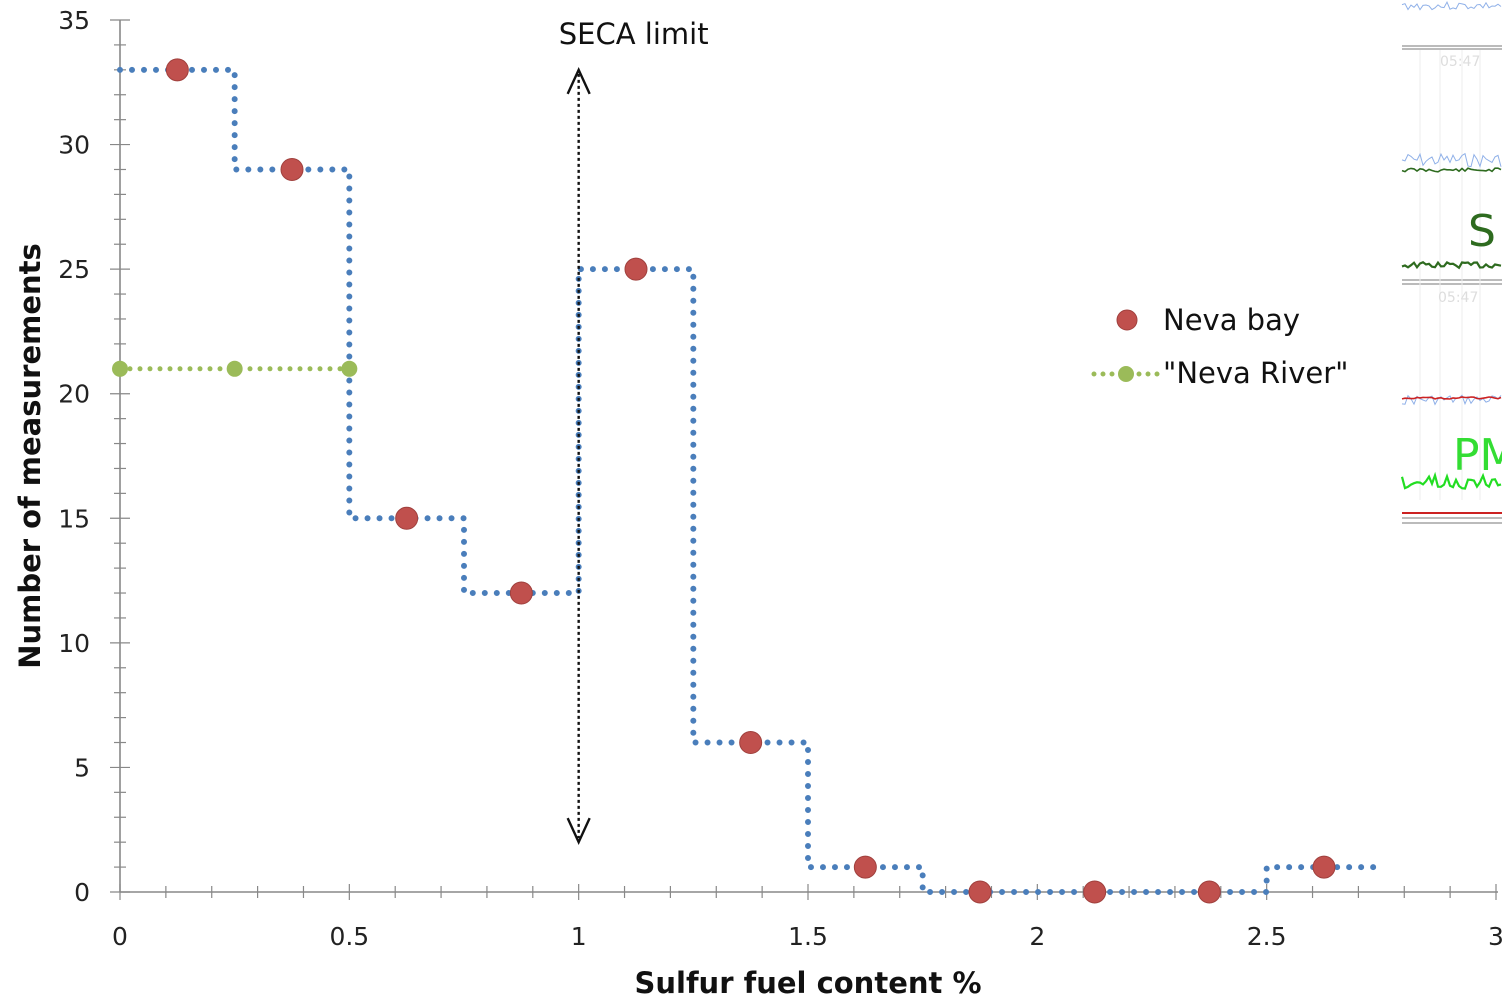 Image resolution: width=1502 pixels, height=1000 pixels. I want to click on x-tick-label: 2, so click(1037, 936).